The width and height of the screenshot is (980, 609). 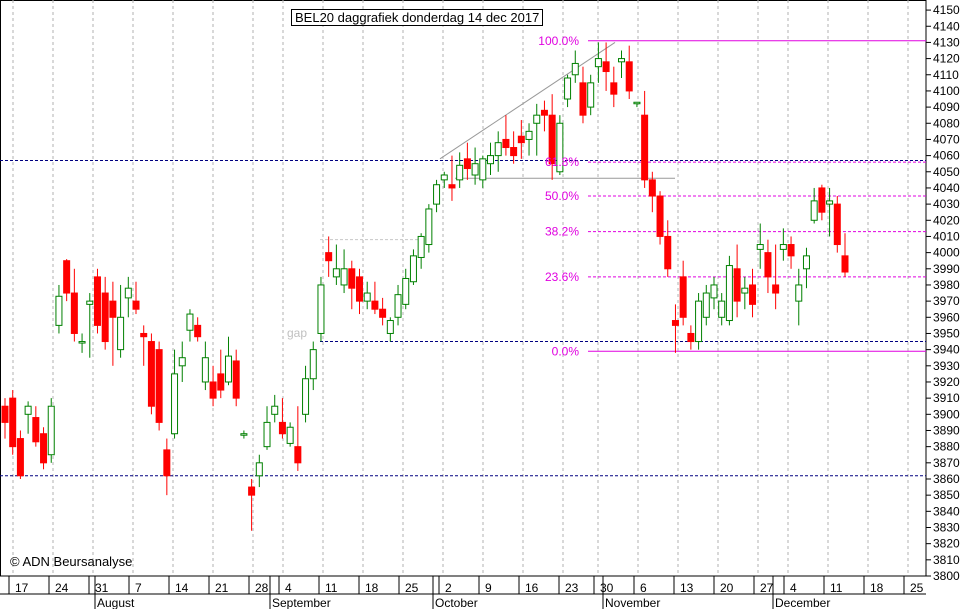 I want to click on trend-line, so click(x=527, y=101).